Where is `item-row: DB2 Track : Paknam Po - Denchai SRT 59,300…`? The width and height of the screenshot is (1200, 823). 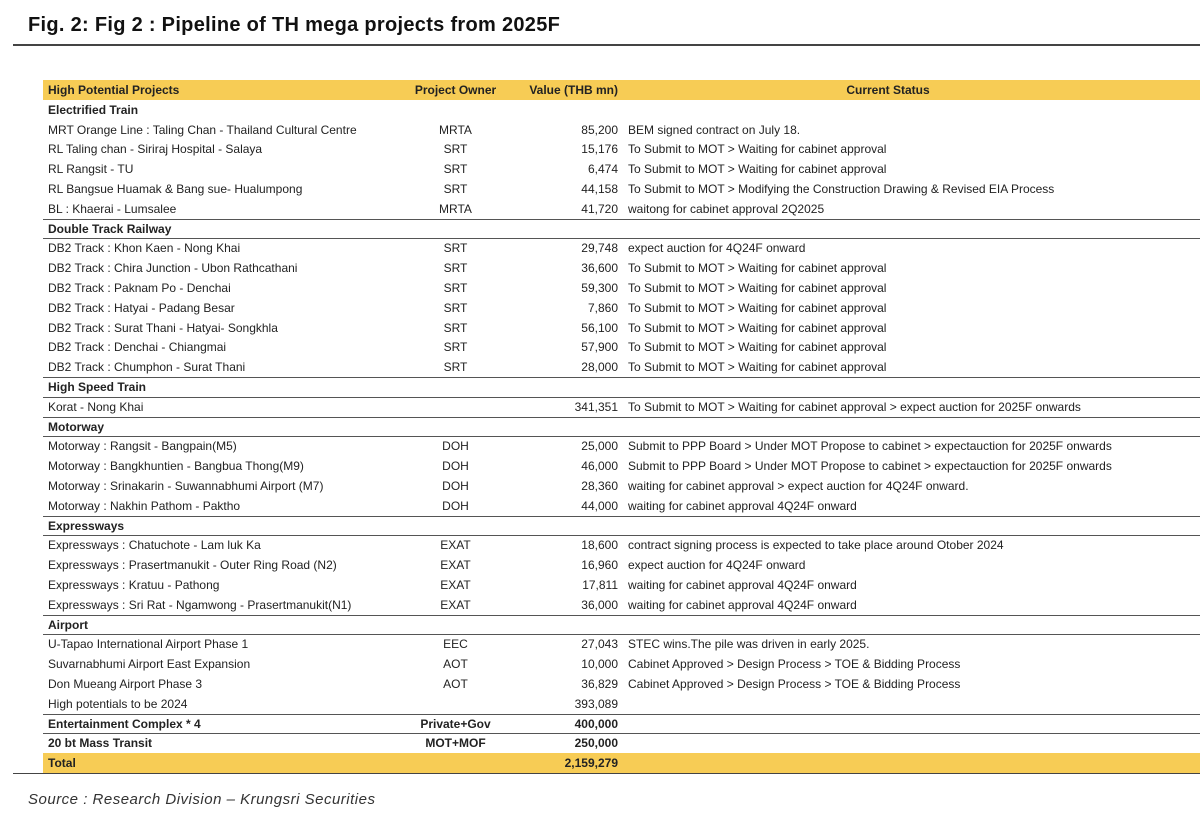
item-row: DB2 Track : Paknam Po - Denchai SRT 59,300… is located at coordinates (621, 288).